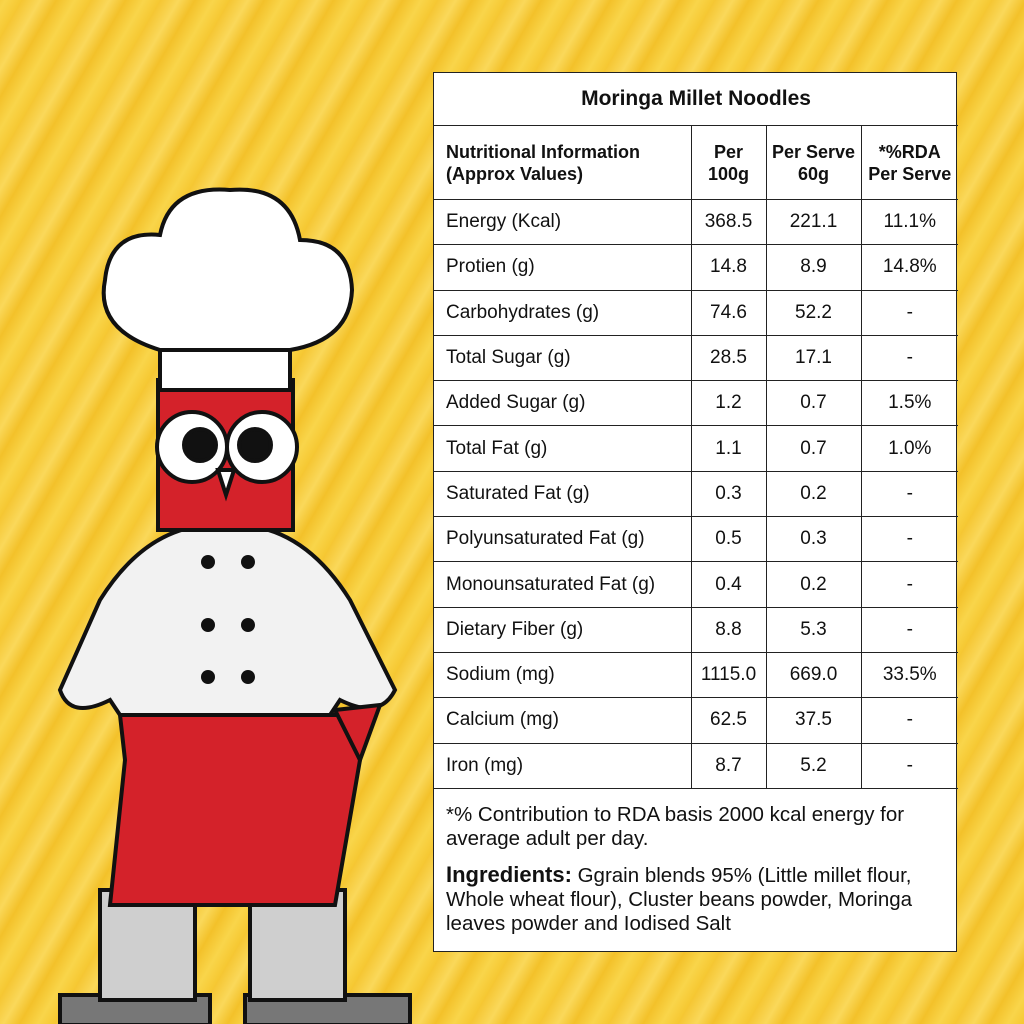  I want to click on nutrient-name: Polyunsaturated Fat (g), so click(563, 539).